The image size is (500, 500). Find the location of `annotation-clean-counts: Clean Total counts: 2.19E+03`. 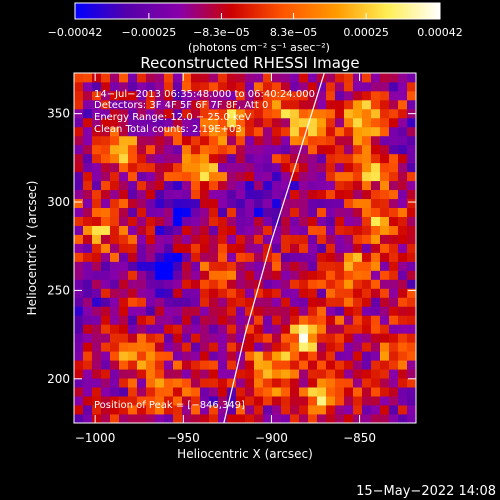

annotation-clean-counts: Clean Total counts: 2.19E+03 is located at coordinates (168, 129).